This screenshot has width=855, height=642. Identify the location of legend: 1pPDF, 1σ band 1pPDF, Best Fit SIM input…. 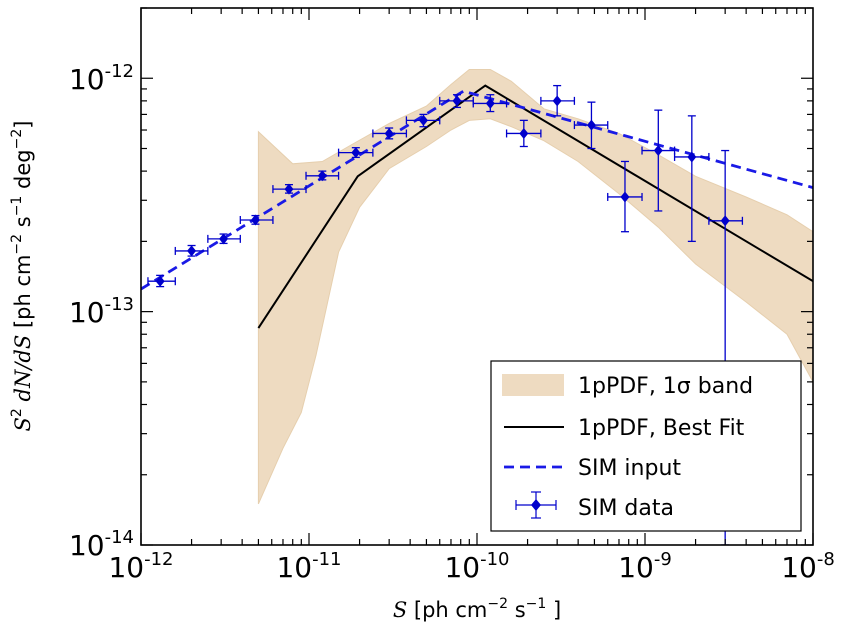
(646, 446).